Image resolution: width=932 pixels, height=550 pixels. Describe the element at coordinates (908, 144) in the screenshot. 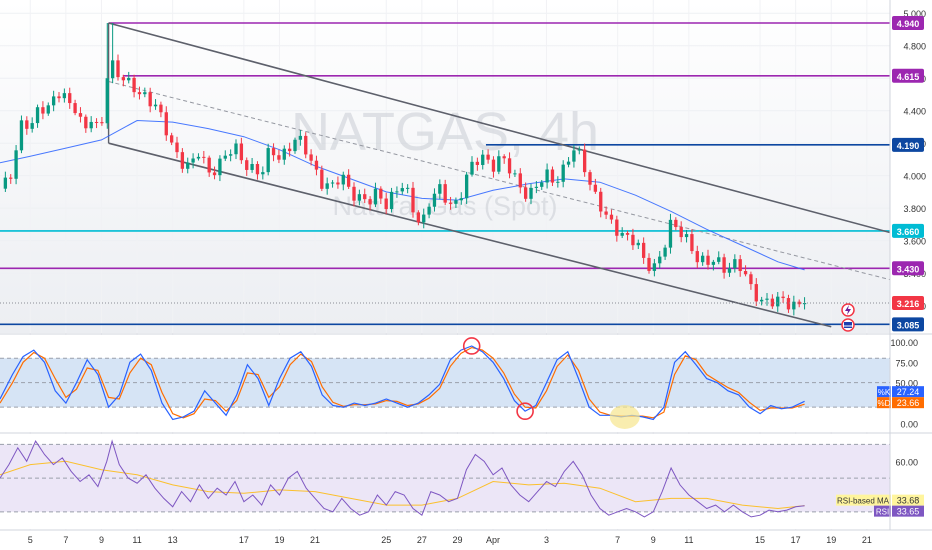

I see `level-price-badge` at that location.